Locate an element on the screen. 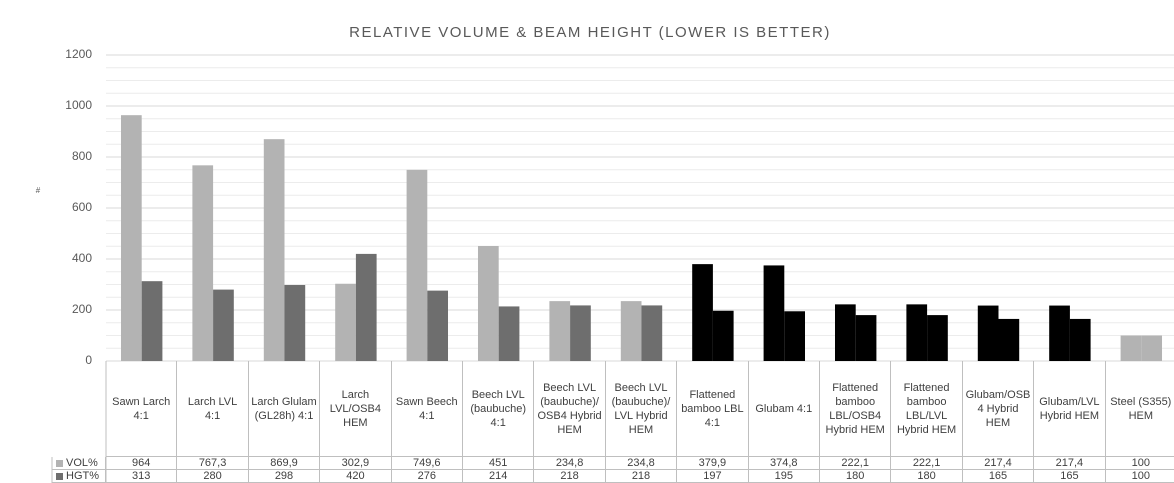 The width and height of the screenshot is (1174, 483). category-label: Larch LVL/OSB4 HEM is located at coordinates (356, 409).